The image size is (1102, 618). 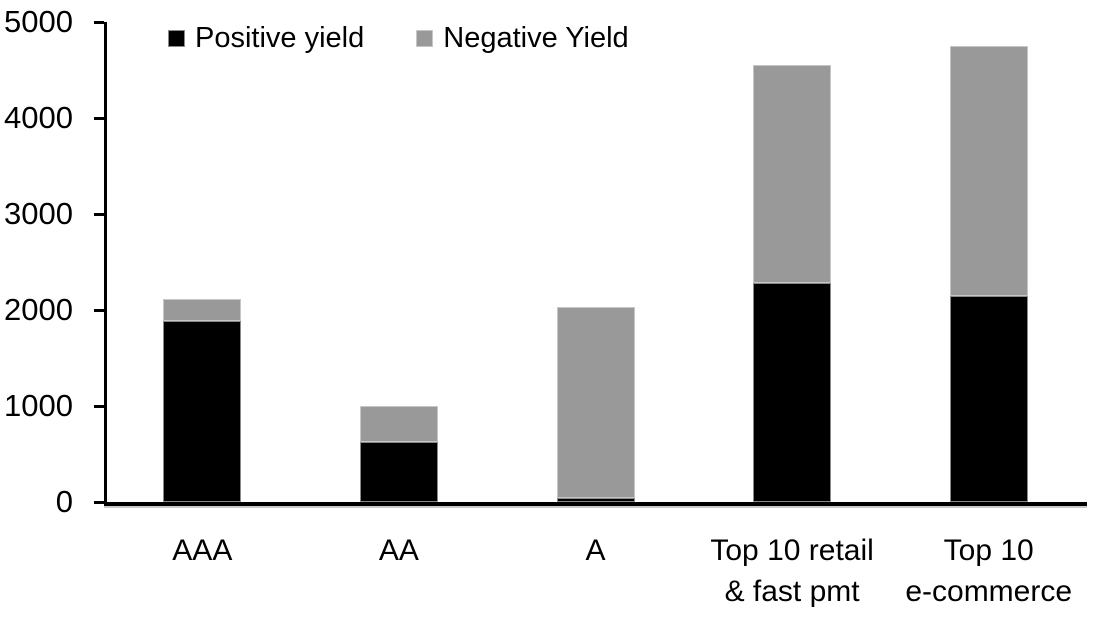 I want to click on y-tick-label-2000: 2000, so click(x=38, y=309).